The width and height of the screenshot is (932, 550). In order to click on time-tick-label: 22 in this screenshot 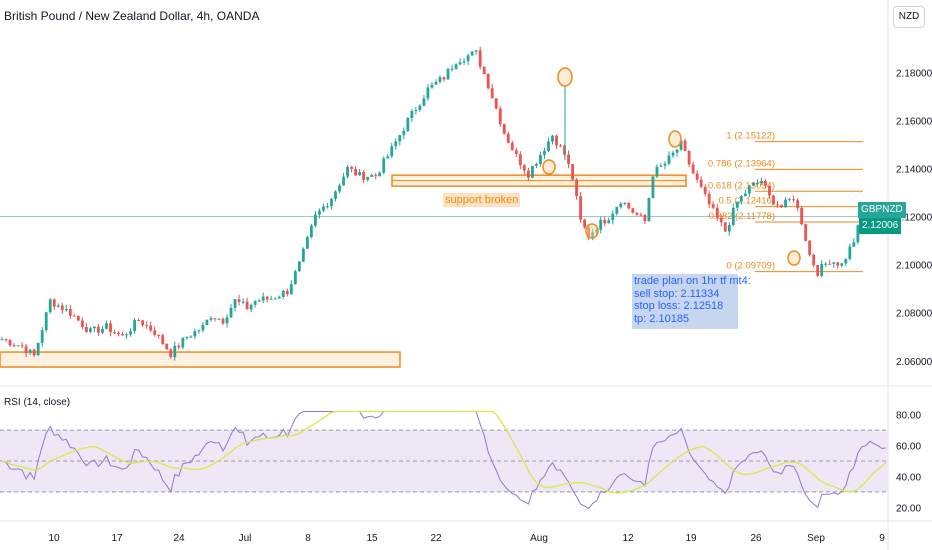, I will do `click(436, 538)`.